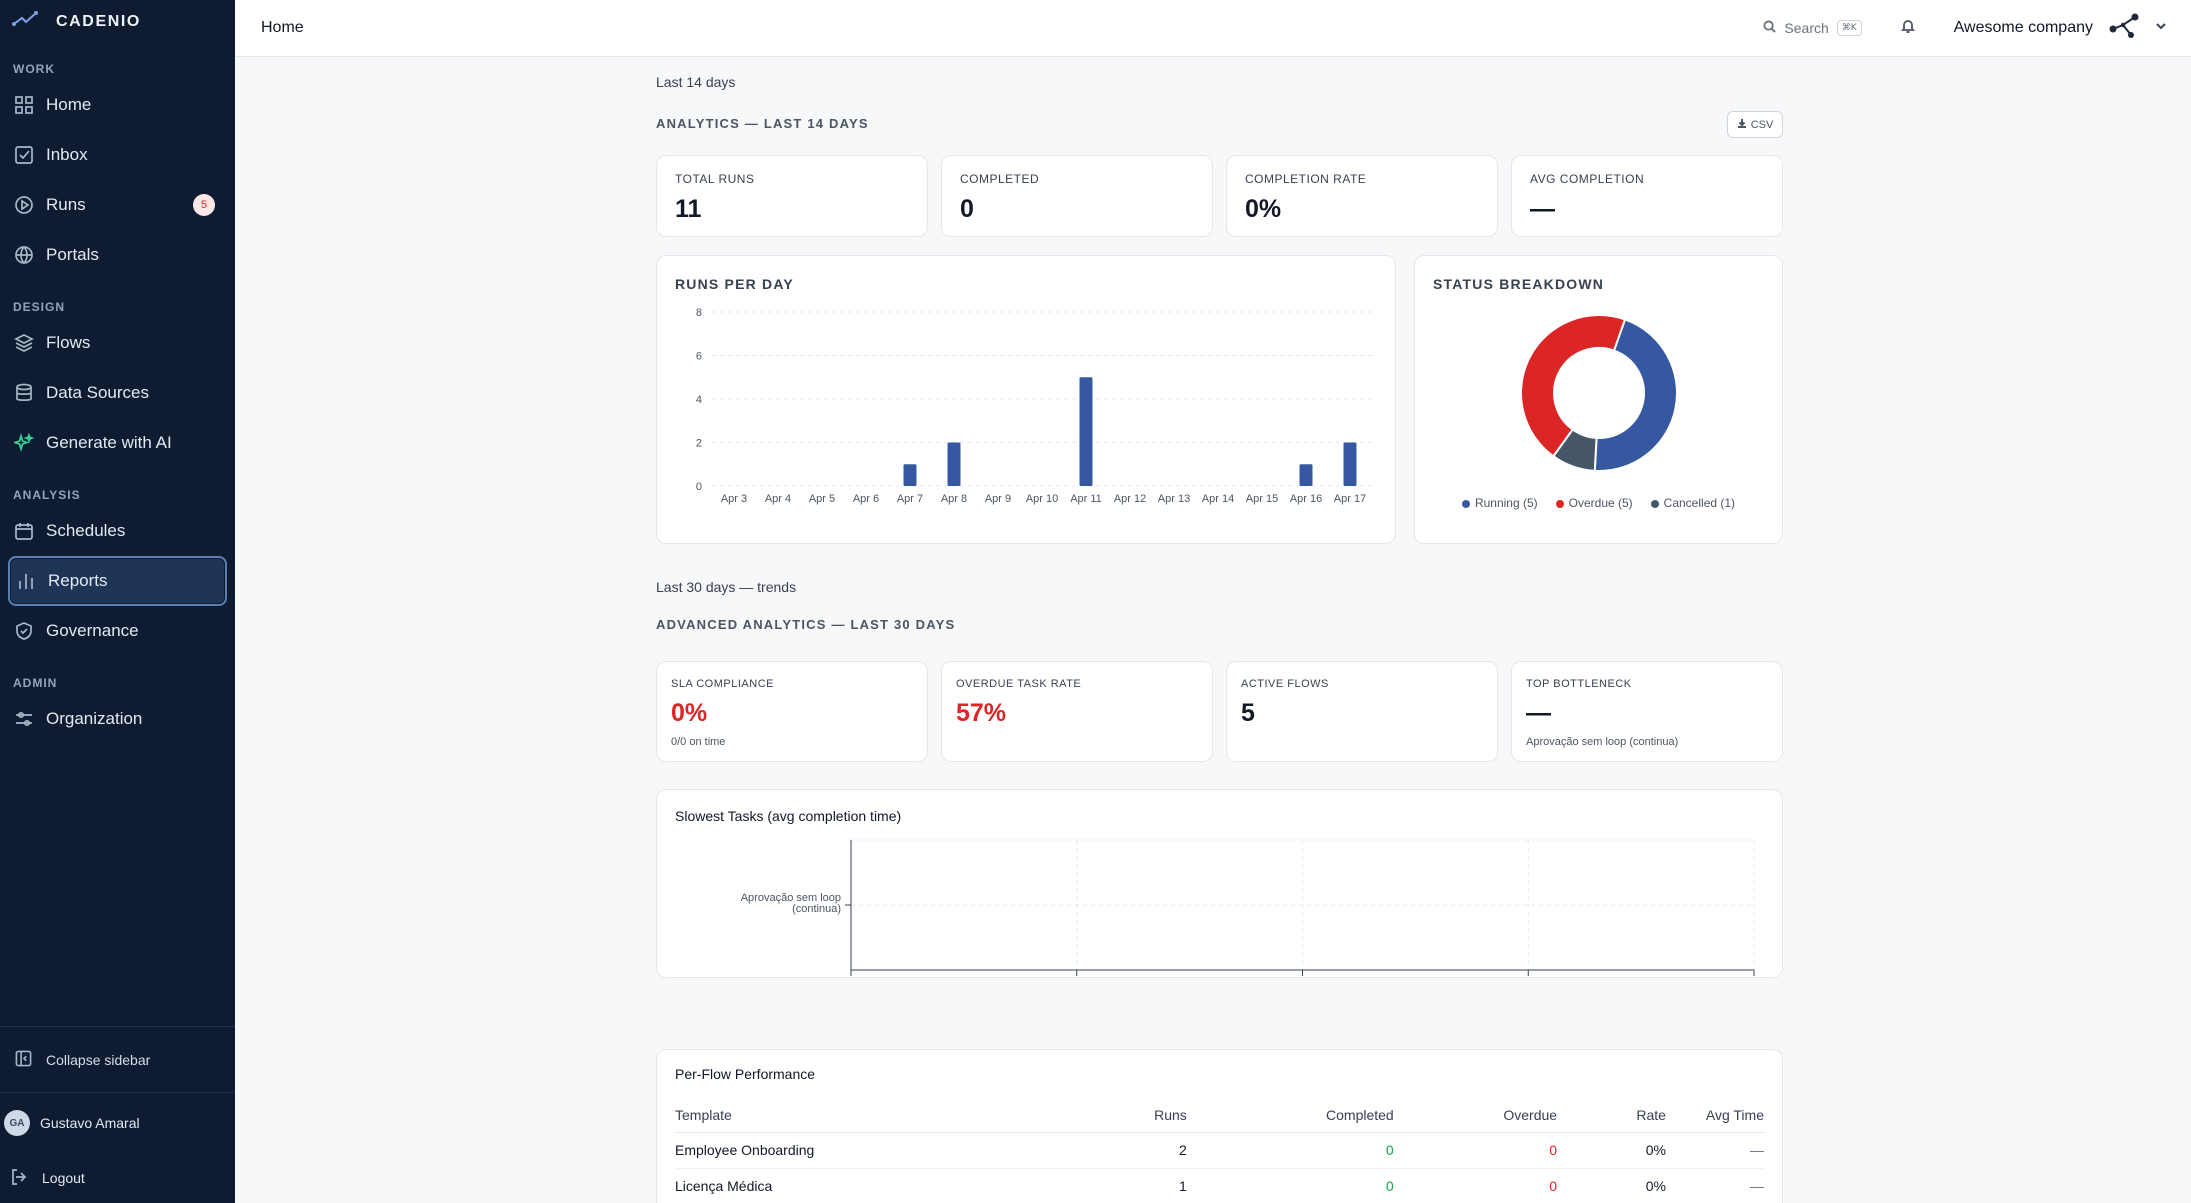 The width and height of the screenshot is (2191, 1203). I want to click on kpi-card-total-runs: TOTAL RUNS 11, so click(792, 196).